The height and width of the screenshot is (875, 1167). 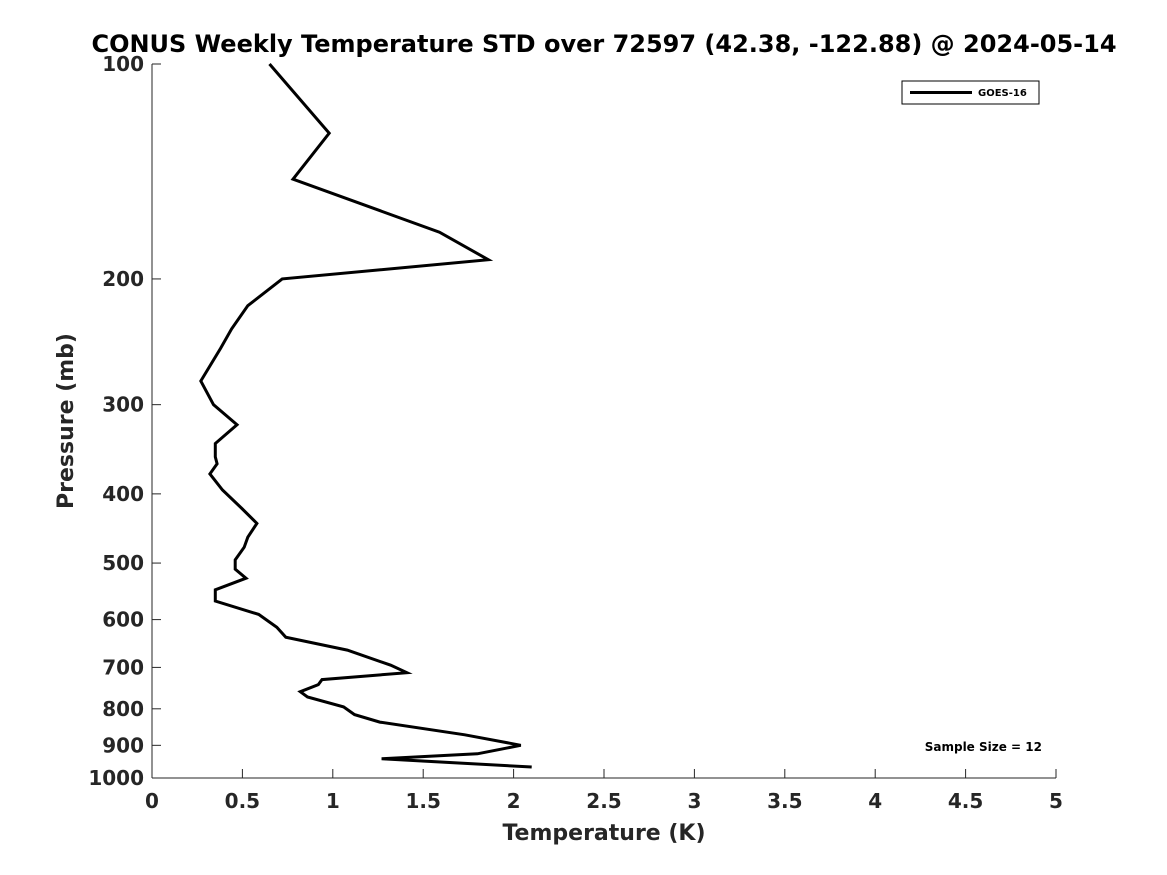 I want to click on y-axis-label: Pressure (mb), so click(x=66, y=421).